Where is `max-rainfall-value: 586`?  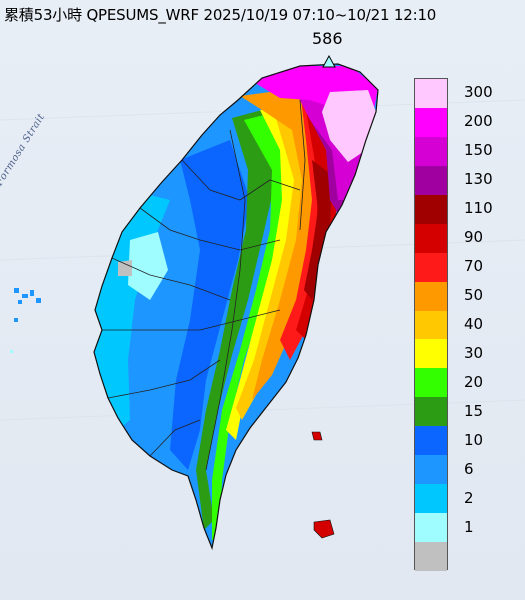
max-rainfall-value: 586 is located at coordinates (327, 38).